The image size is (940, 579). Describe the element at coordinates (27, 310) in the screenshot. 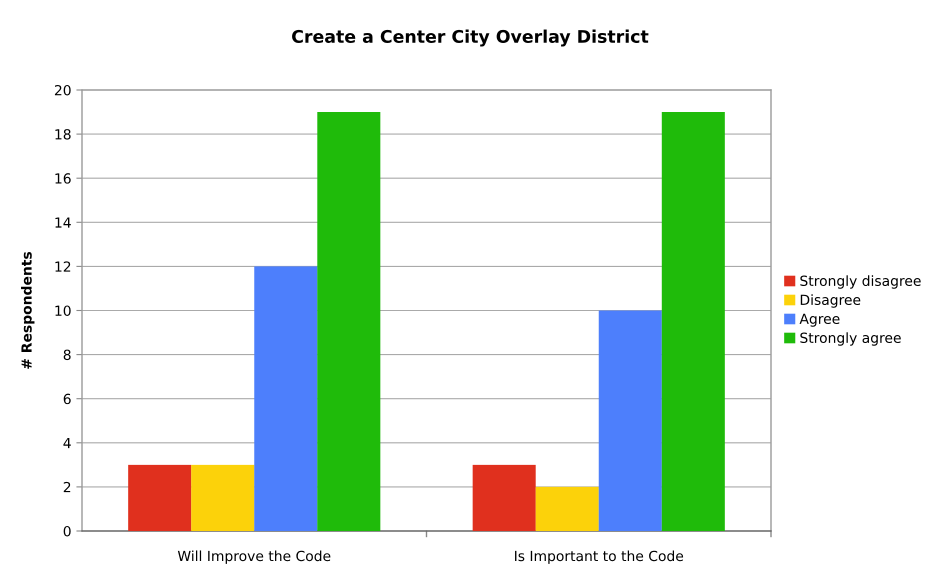

I see `y-axis-title: # Respondents` at that location.